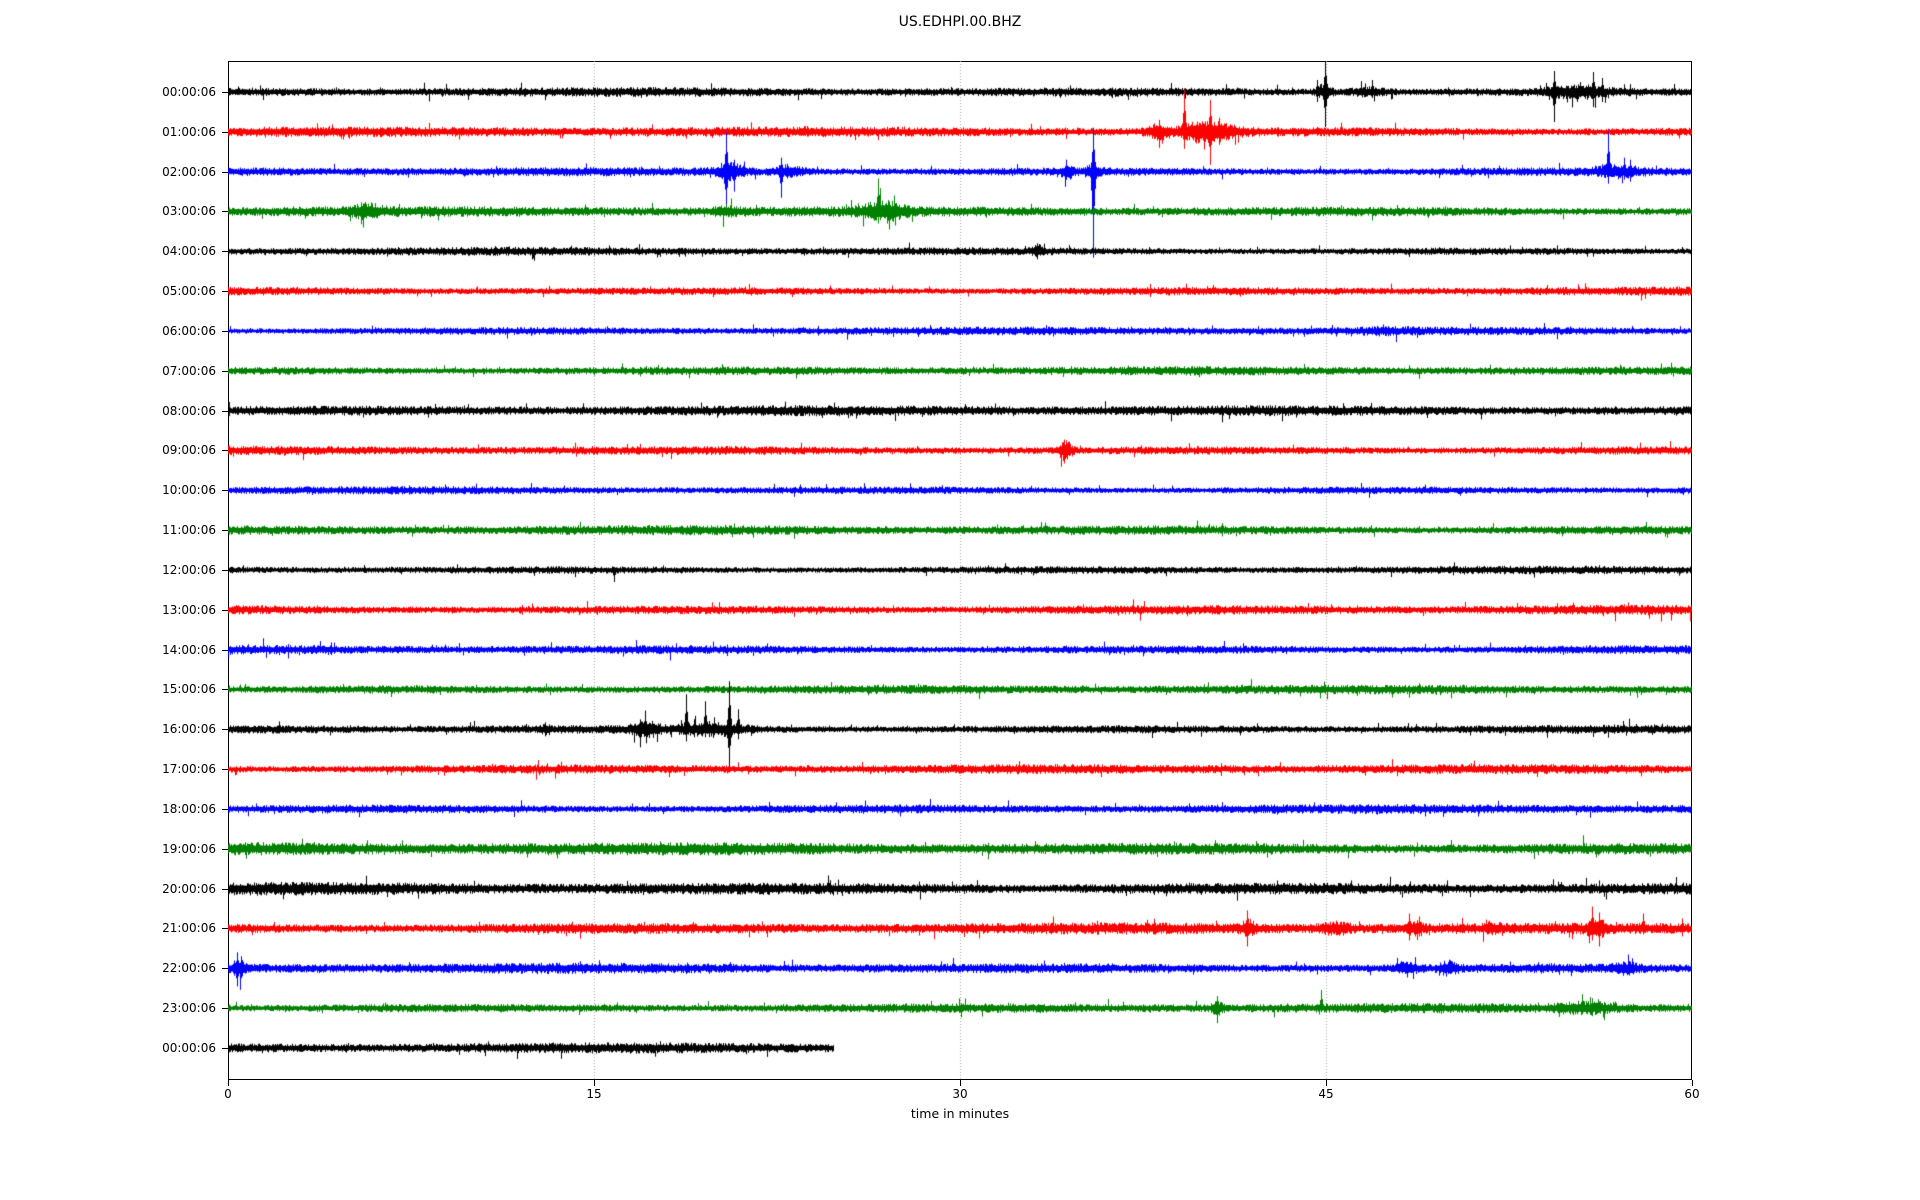 The image size is (1920, 1200). I want to click on y-tick-label: 10:00:06, so click(189, 490).